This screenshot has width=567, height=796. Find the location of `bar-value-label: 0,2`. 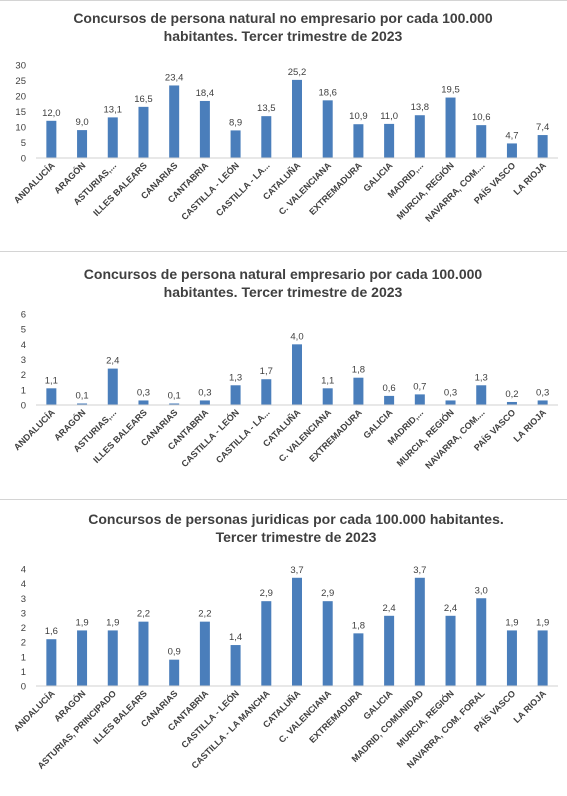

bar-value-label: 0,2 is located at coordinates (511, 394).